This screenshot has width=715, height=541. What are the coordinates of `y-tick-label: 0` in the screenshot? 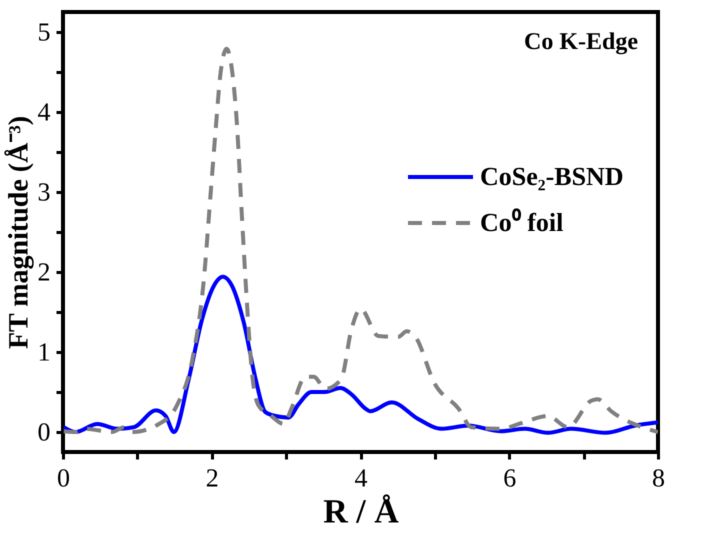 It's located at (44, 432).